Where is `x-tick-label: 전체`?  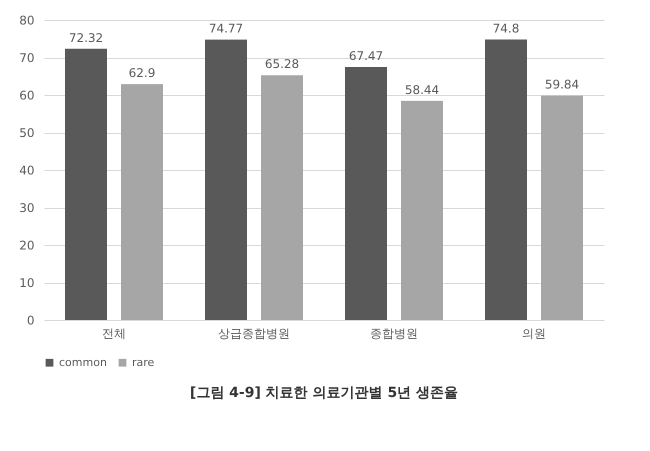 x-tick-label: 전체 is located at coordinates (114, 333).